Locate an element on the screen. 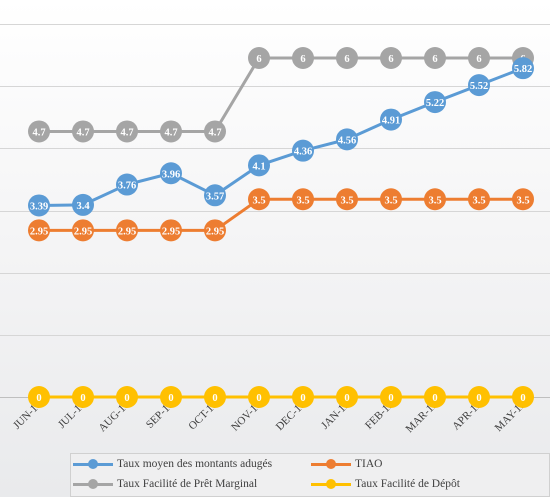 This screenshot has height=497, width=550. legend-label-pret-marginal: Taux Facilité de Prêt Marginal is located at coordinates (187, 484).